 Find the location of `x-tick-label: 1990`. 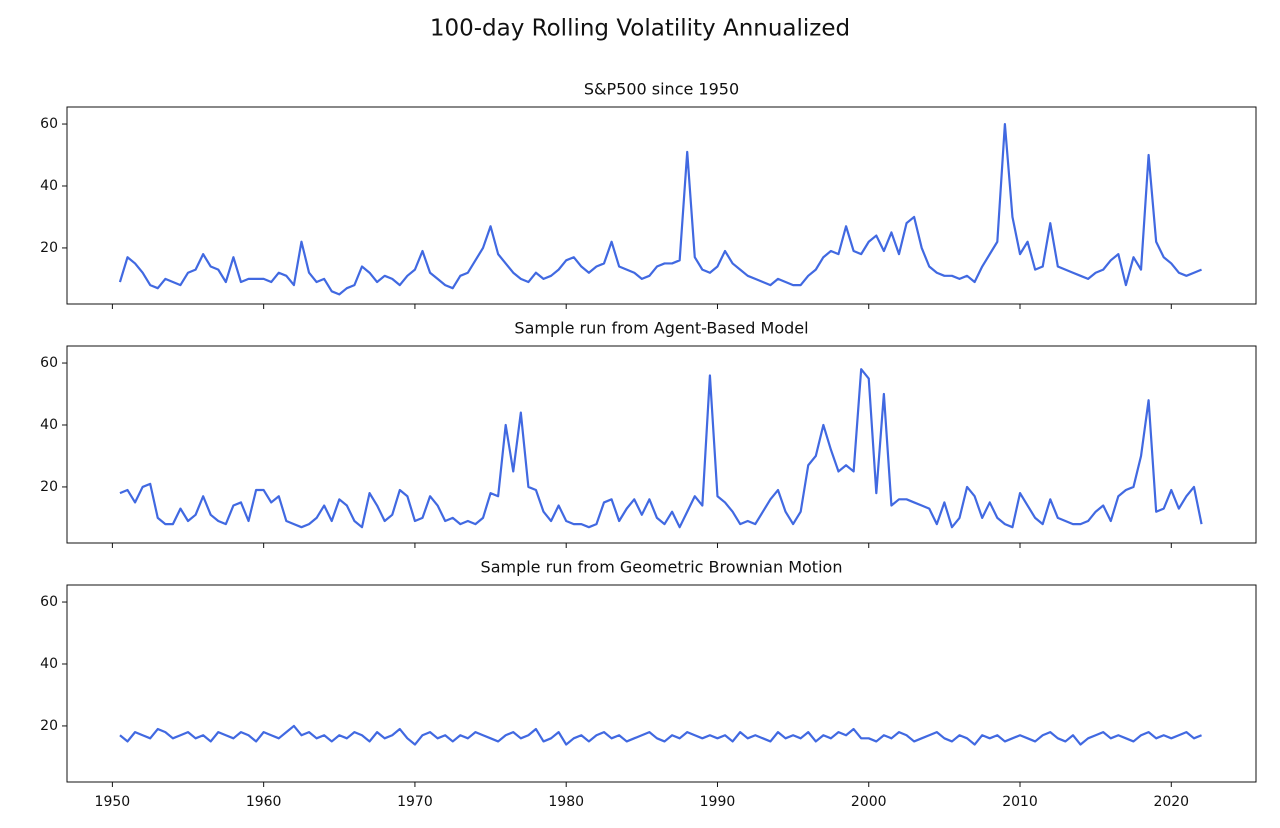

x-tick-label: 1990 is located at coordinates (718, 802).